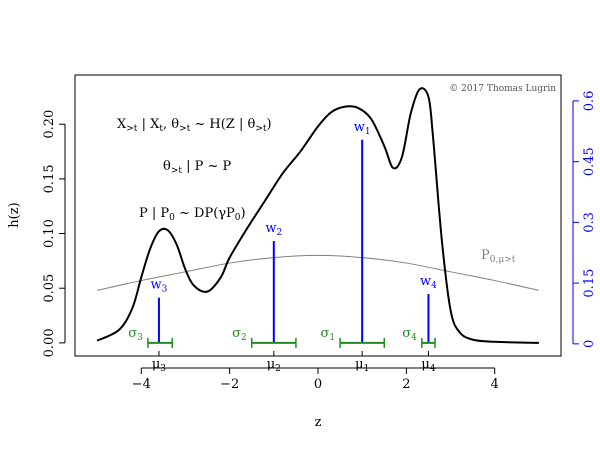 The height and width of the screenshot is (450, 600). Describe the element at coordinates (49, 233) in the screenshot. I see `y-tick-label: 0.10` at that location.